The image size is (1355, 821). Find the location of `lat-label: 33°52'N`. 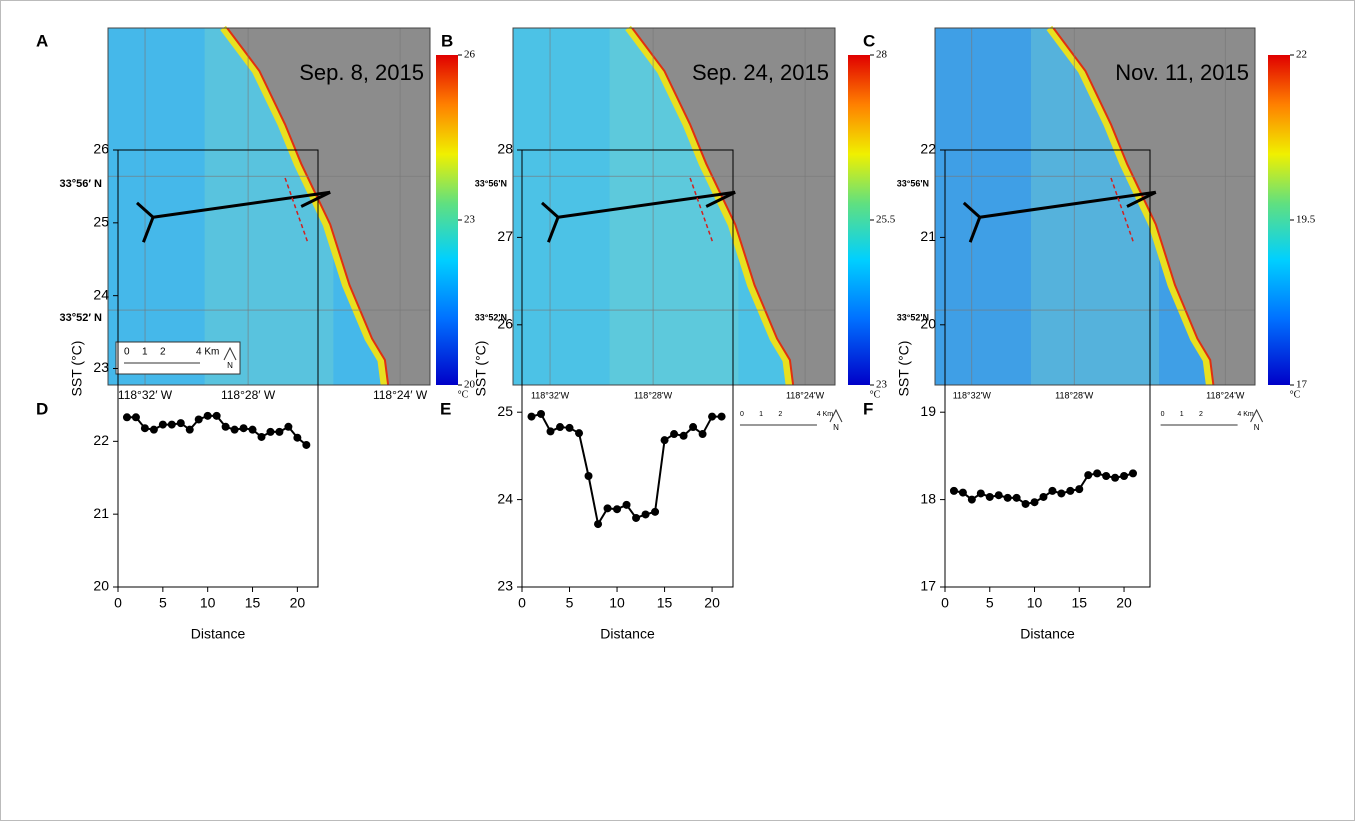

lat-label: 33°52'N is located at coordinates (491, 317).